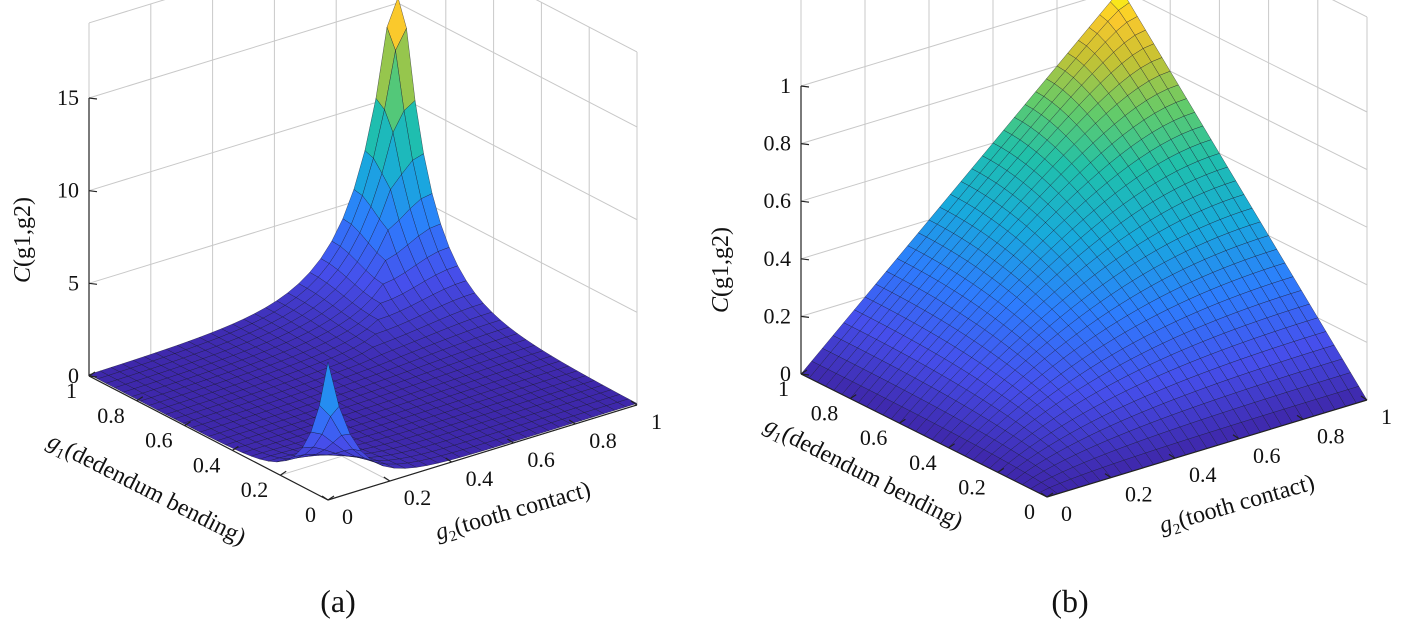 This screenshot has width=1405, height=621. I want to click on z-tick-label: 0.4, so click(778, 258).